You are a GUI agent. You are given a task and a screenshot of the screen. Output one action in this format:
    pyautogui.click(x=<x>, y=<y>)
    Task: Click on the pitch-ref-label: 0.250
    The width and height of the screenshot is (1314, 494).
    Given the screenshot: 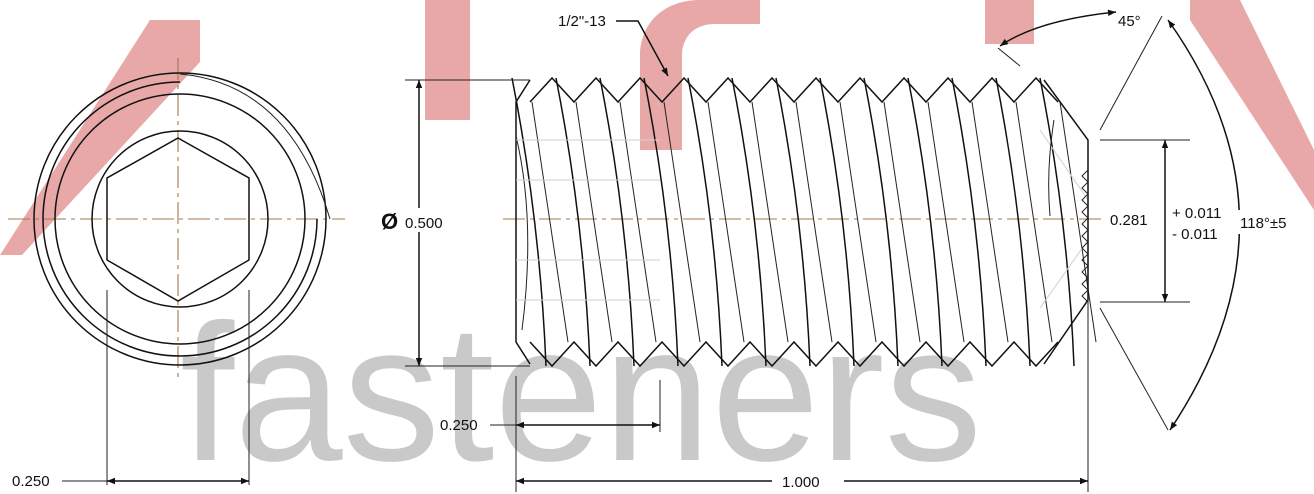 What is the action you would take?
    pyautogui.click(x=459, y=425)
    